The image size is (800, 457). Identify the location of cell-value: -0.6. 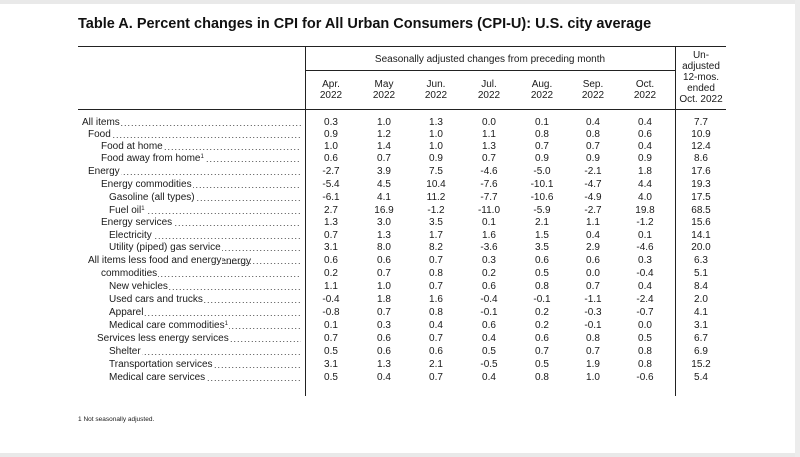
(645, 377).